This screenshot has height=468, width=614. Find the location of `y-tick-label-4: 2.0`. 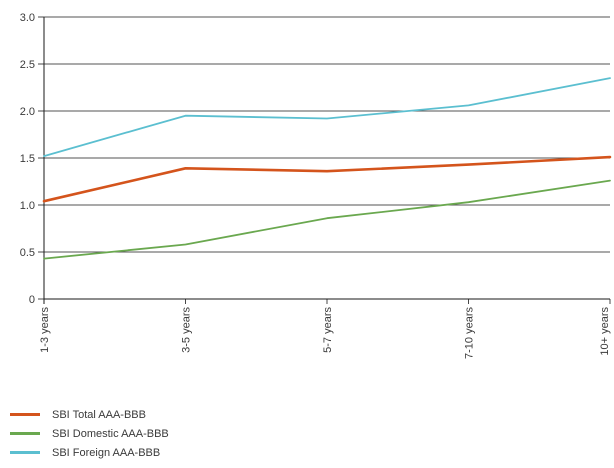

y-tick-label-4: 2.0 is located at coordinates (27, 112).